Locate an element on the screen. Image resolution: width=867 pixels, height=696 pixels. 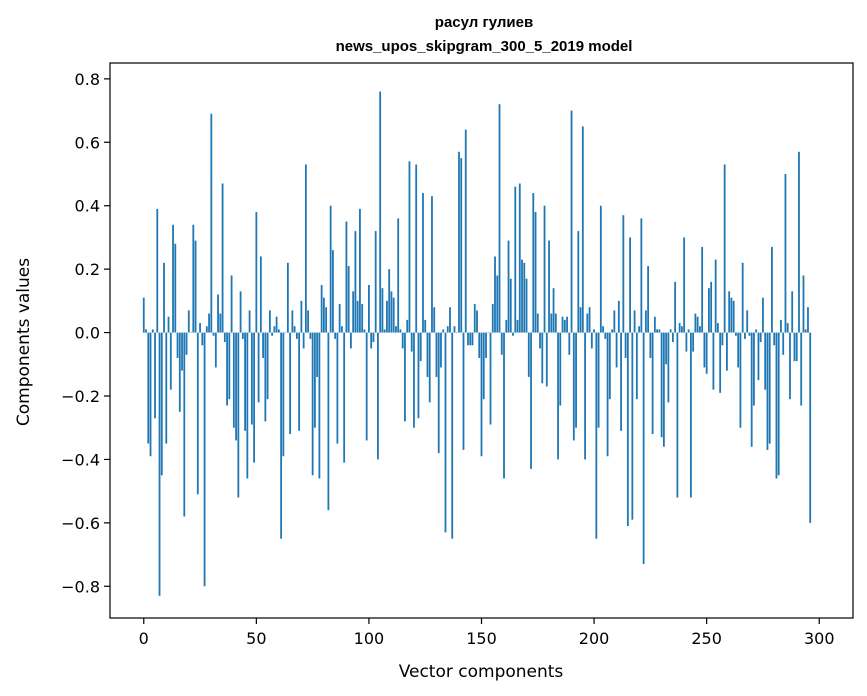
x-tick-label: 300 is located at coordinates (819, 638).